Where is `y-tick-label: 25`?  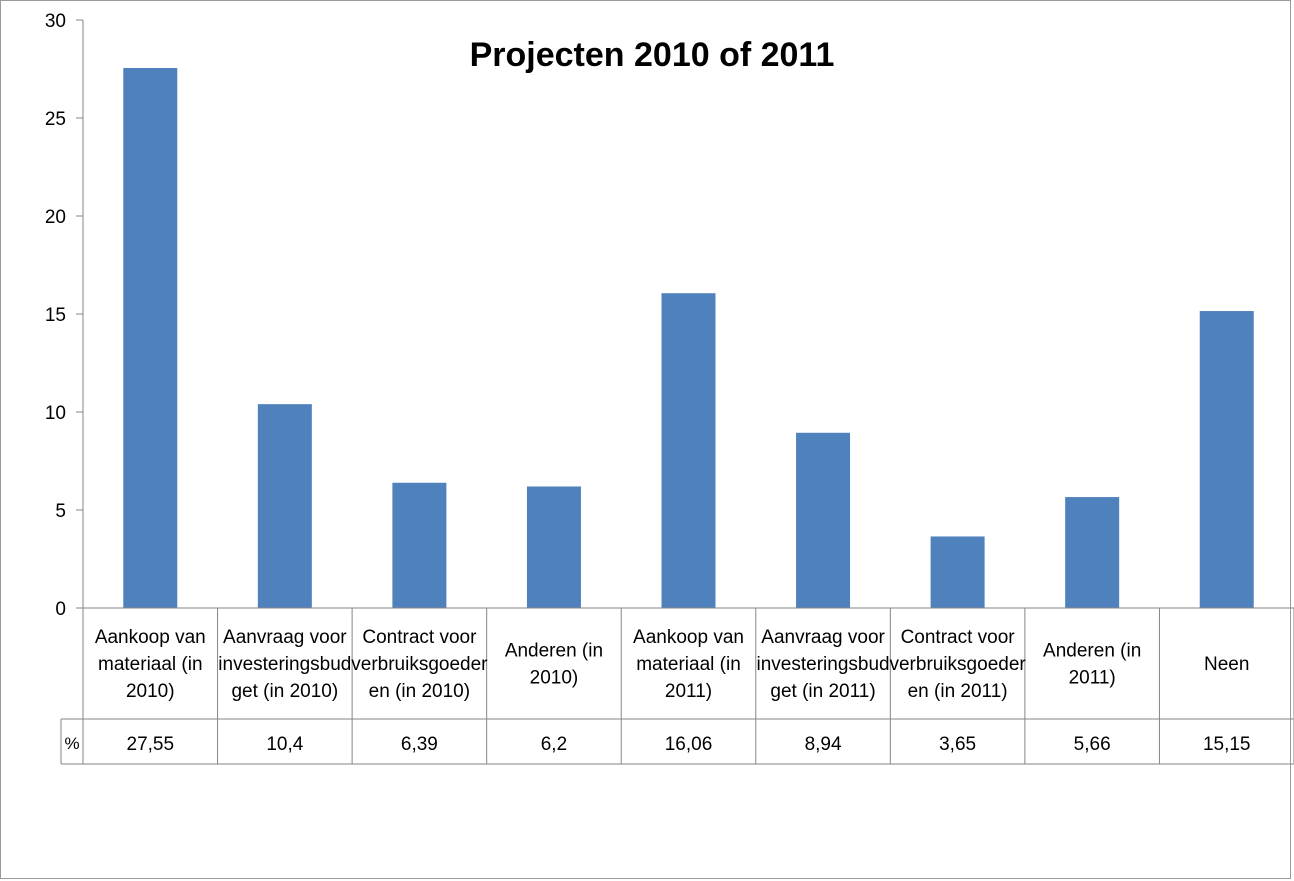 y-tick-label: 25 is located at coordinates (55, 119).